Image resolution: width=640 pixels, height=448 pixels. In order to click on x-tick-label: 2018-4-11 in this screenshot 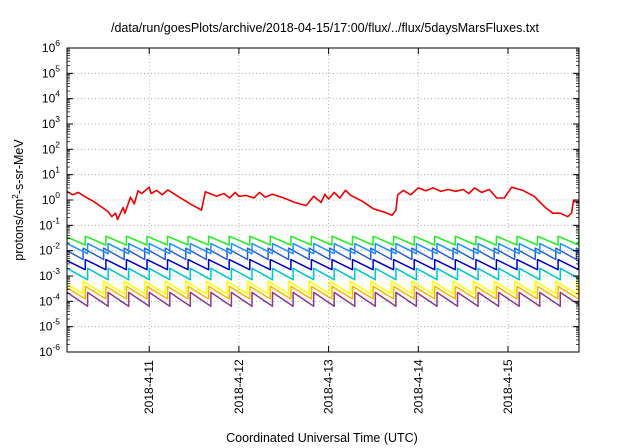, I will do `click(149, 387)`.